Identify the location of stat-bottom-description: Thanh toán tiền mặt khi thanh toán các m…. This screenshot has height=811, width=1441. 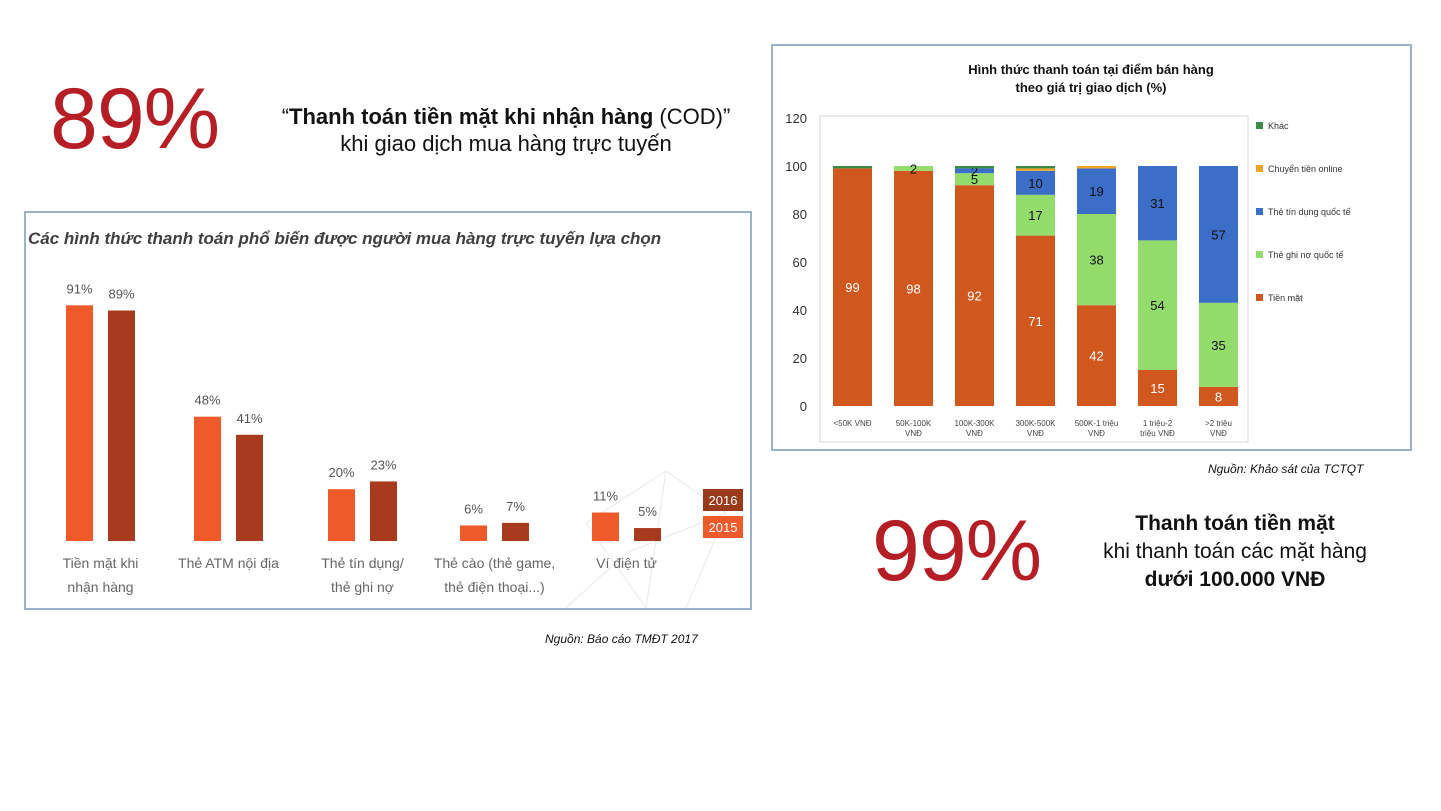
(1235, 552).